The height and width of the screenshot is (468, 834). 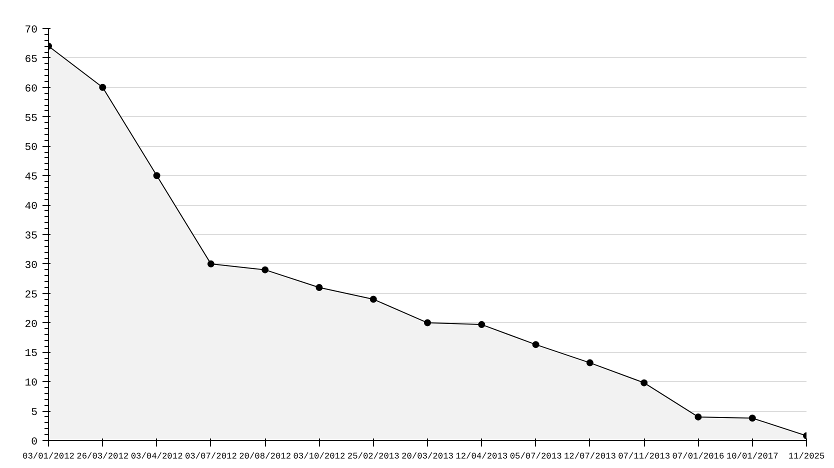 What do you see at coordinates (536, 457) in the screenshot?
I see `x-tick-label: 05/07/2013` at bounding box center [536, 457].